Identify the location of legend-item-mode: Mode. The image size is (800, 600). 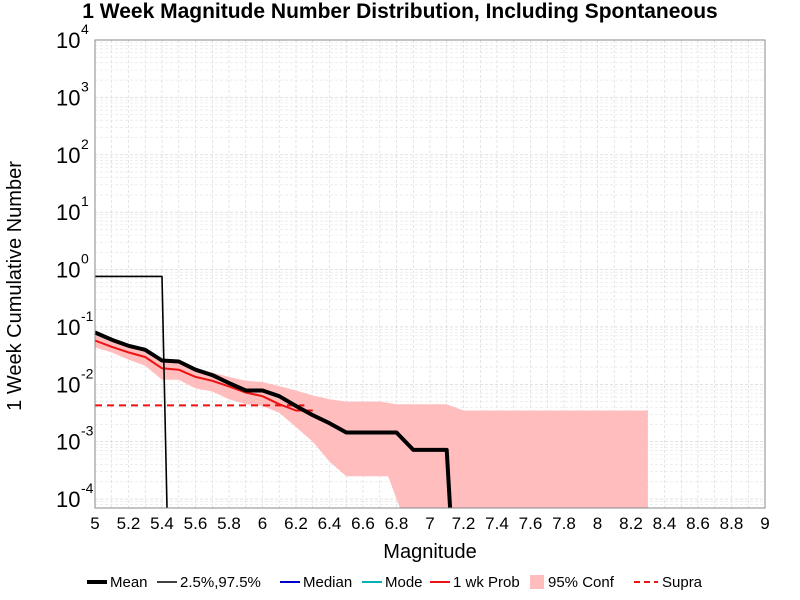
(392, 582).